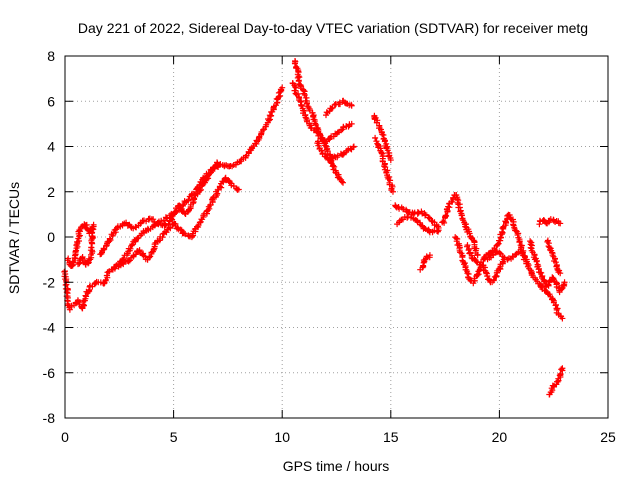 This screenshot has width=640, height=480. Describe the element at coordinates (336, 466) in the screenshot. I see `x-axis-title: GPS time / hours` at that location.